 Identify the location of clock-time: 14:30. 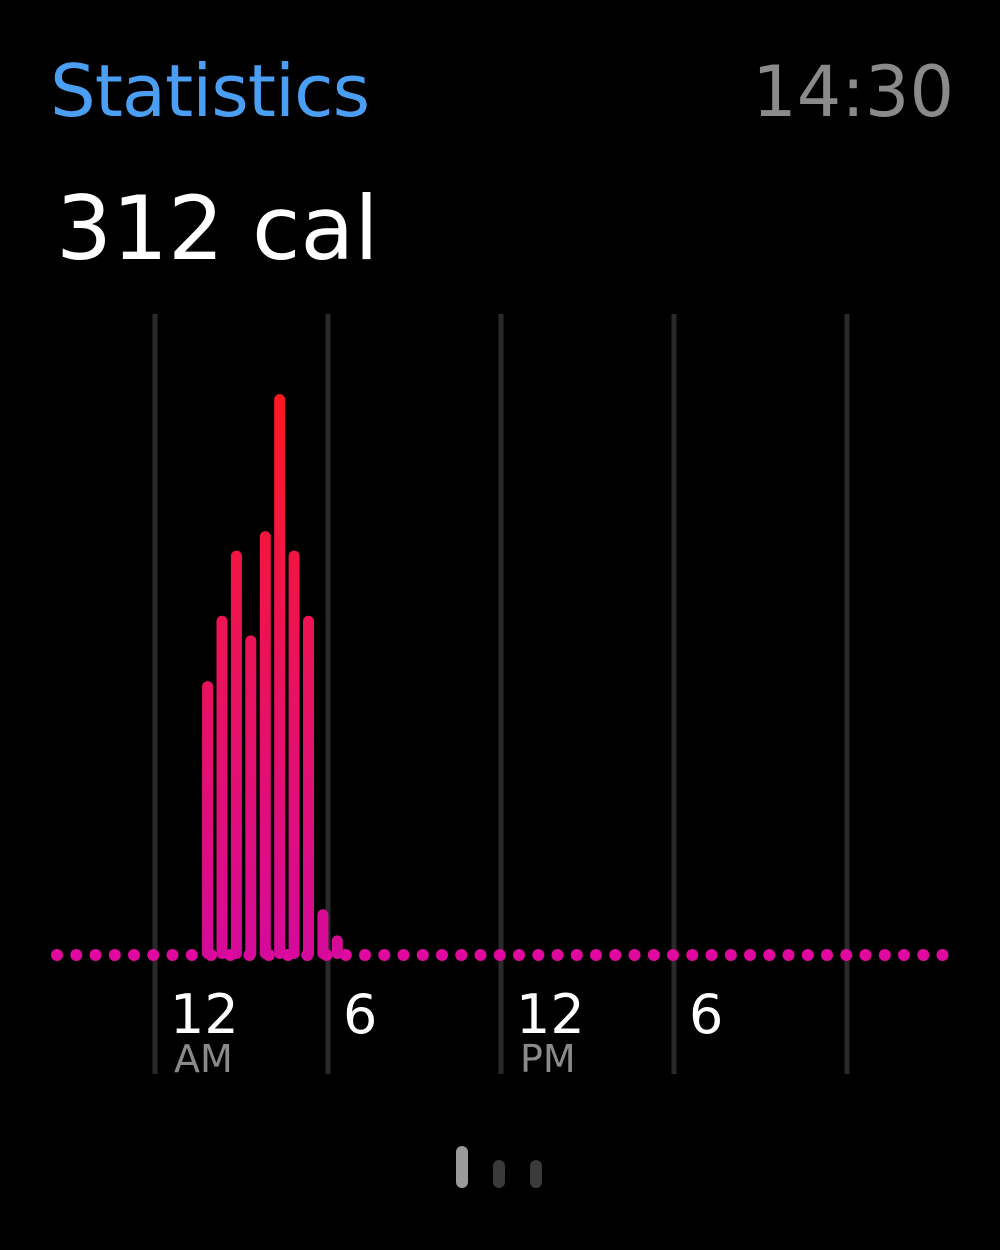
(853, 92).